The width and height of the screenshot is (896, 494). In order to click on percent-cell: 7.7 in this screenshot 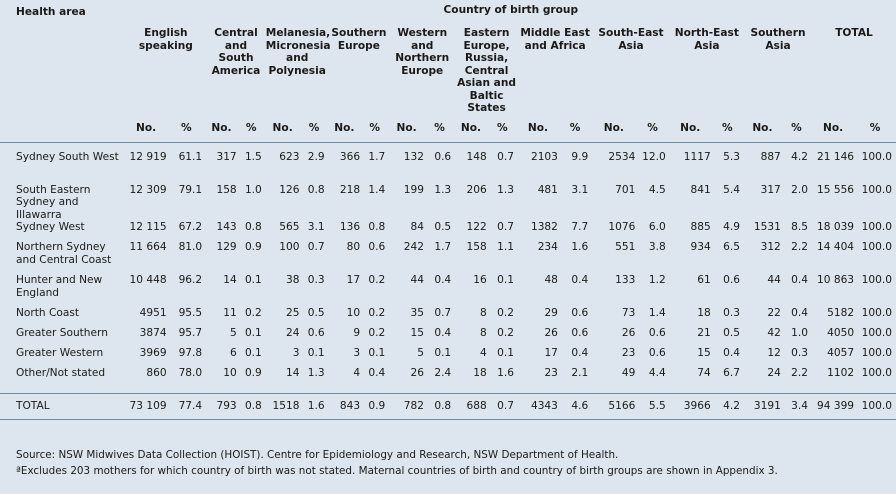, I will do `click(580, 227)`.